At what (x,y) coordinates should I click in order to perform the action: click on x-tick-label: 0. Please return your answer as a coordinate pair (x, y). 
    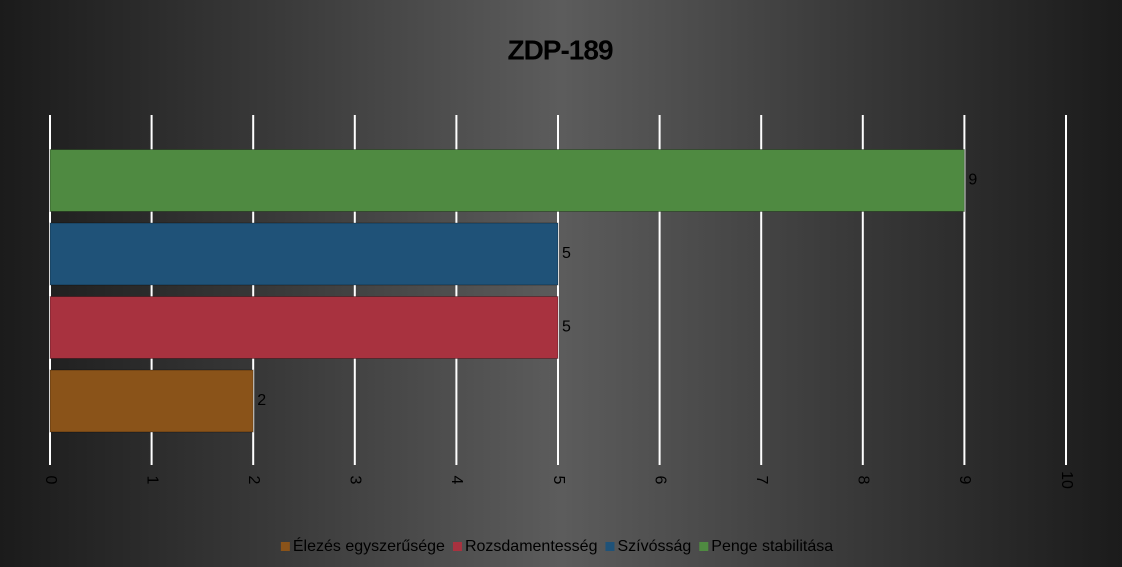
    Looking at the image, I should click on (50, 480).